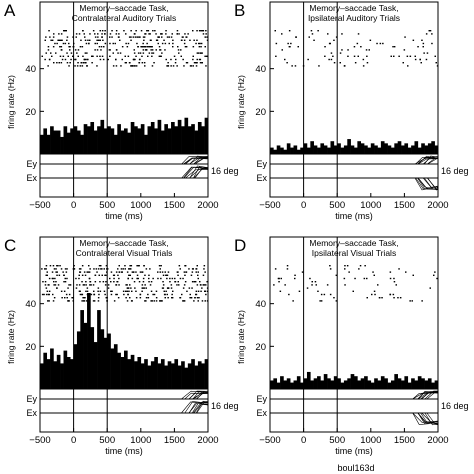 The height and width of the screenshot is (474, 474). Describe the element at coordinates (455, 406) in the screenshot. I see `eye-scale-label: 16 deg` at that location.